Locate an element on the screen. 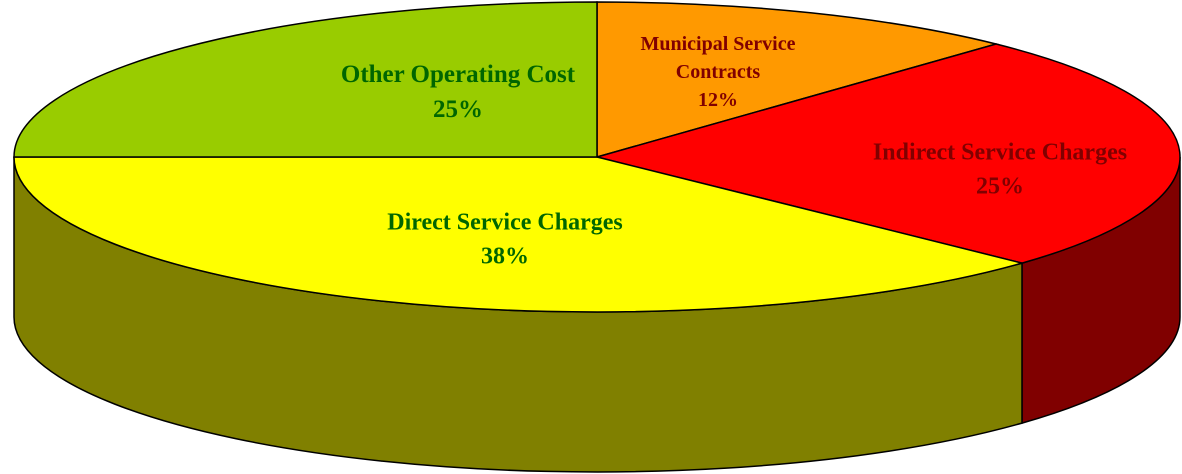 This screenshot has height=474, width=1182. slice-name: Other Operating Cost is located at coordinates (458, 74).